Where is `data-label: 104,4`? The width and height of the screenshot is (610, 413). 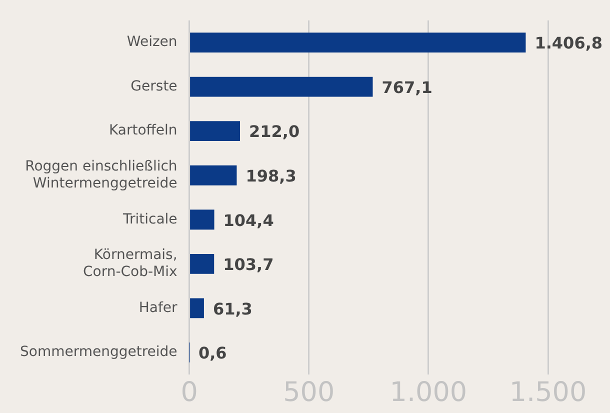
data-label: 104,4 is located at coordinates (248, 220).